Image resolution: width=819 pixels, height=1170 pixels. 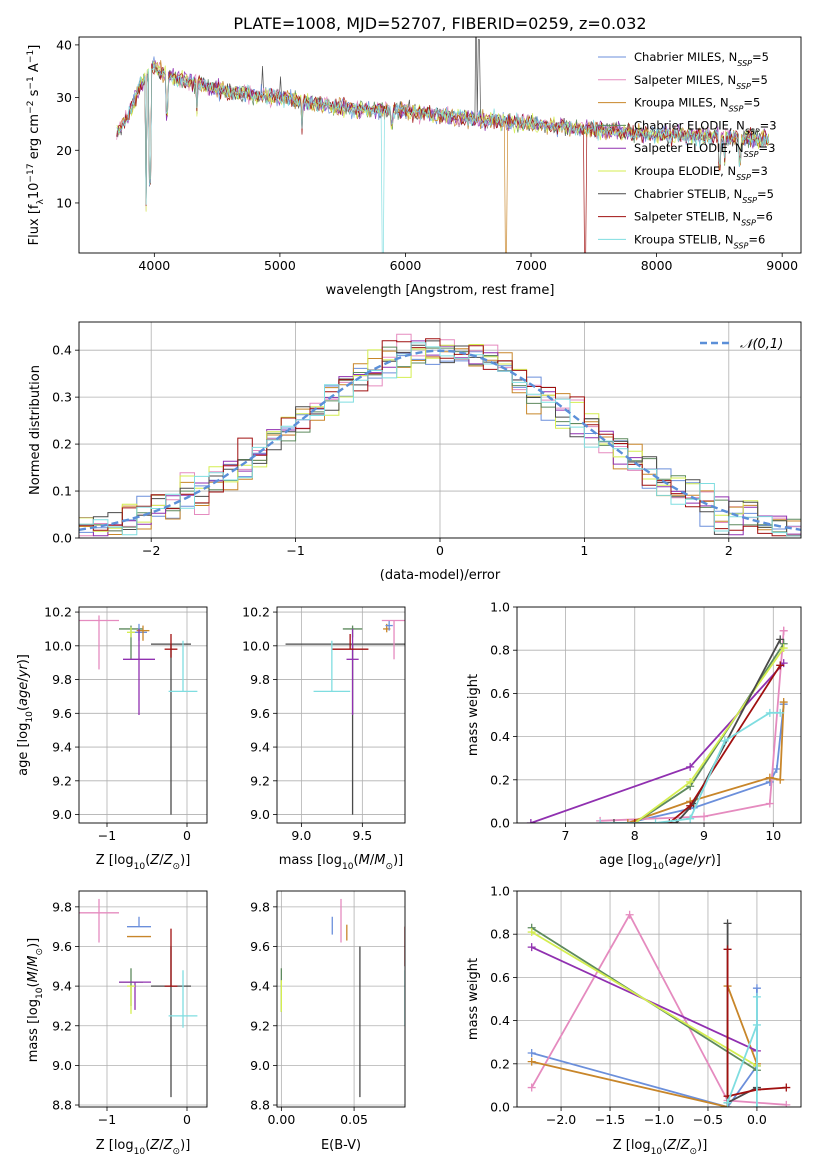 I want to click on x-tick-label: −1, so click(x=107, y=835).